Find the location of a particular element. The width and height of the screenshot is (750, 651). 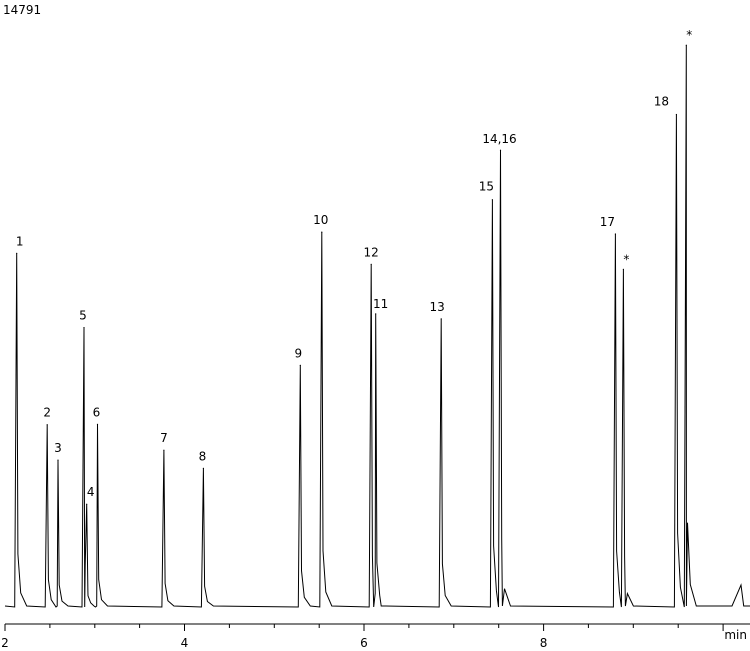

x-tick-label: 6 is located at coordinates (364, 643).